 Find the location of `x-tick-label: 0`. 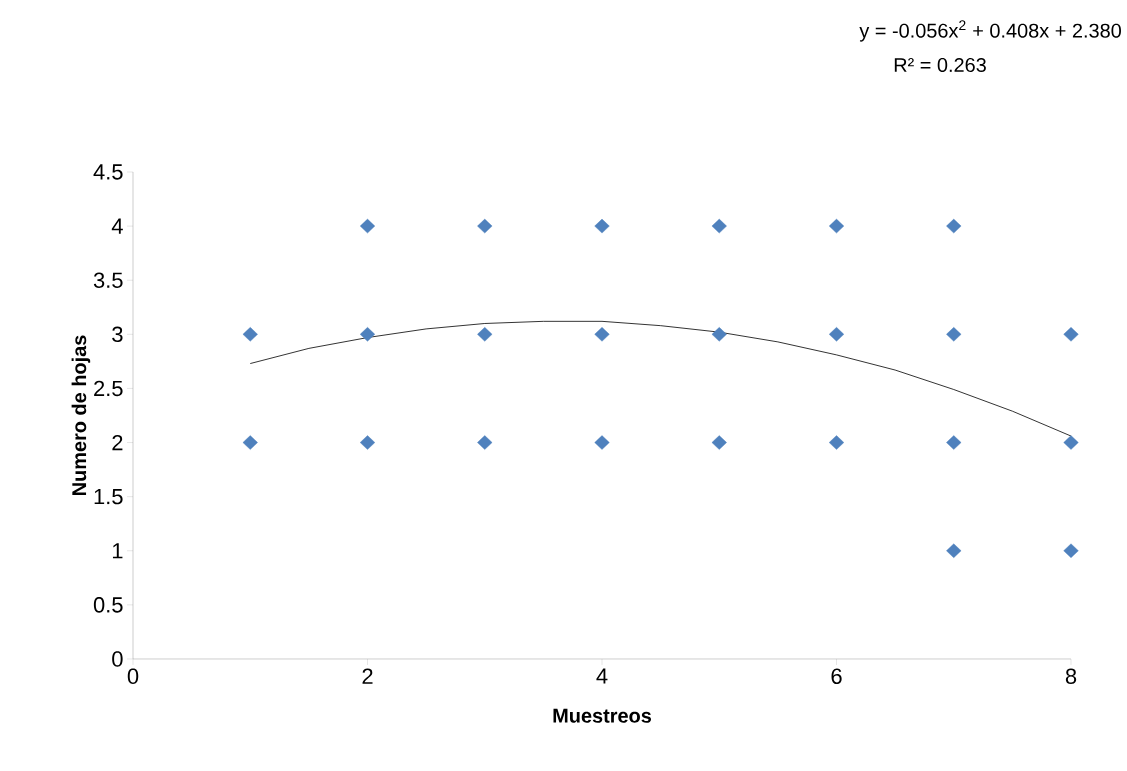

x-tick-label: 0 is located at coordinates (133, 676).